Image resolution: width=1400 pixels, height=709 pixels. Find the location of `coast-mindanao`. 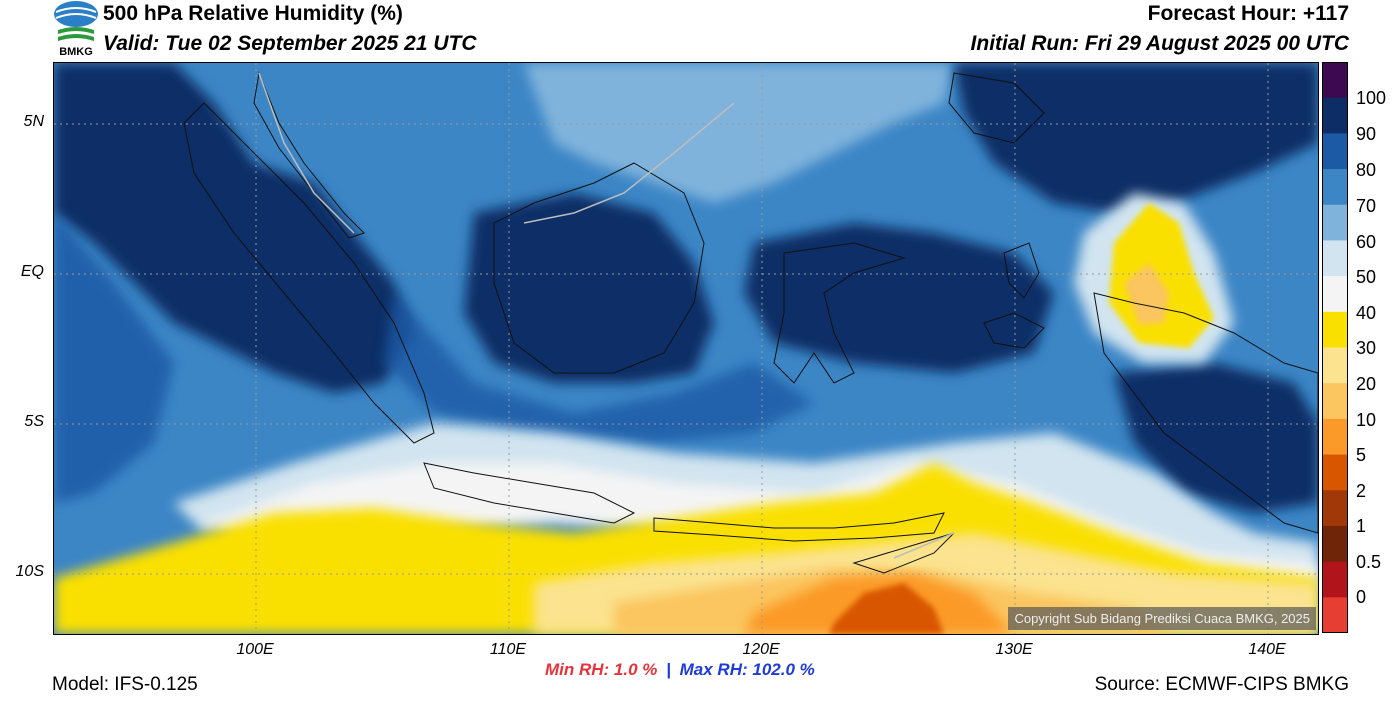

coast-mindanao is located at coordinates (996, 108).